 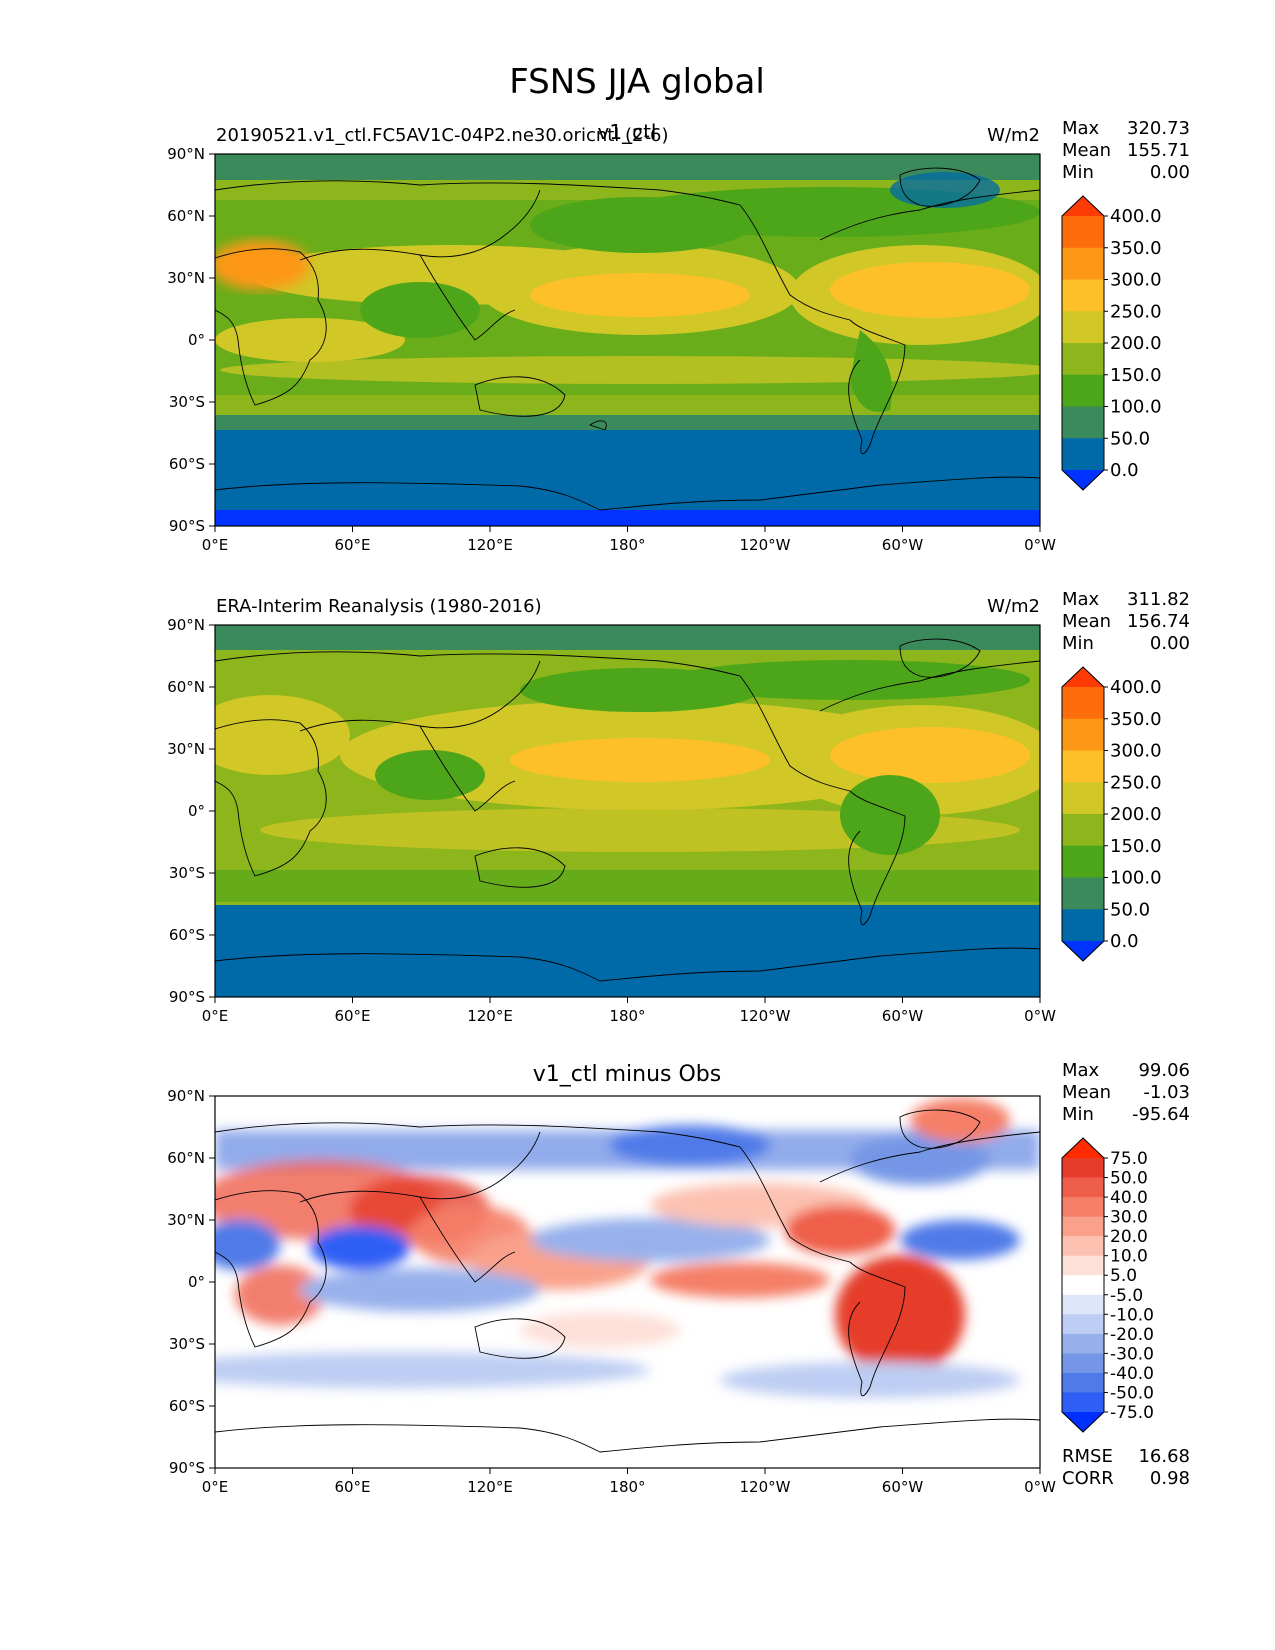 I want to click on panel-diff-lat-label: 30°N, so click(x=186, y=1220).